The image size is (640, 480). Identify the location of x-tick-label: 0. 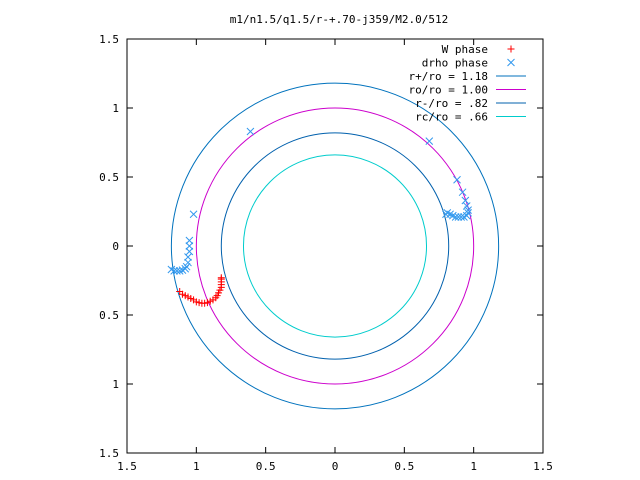
(335, 466).